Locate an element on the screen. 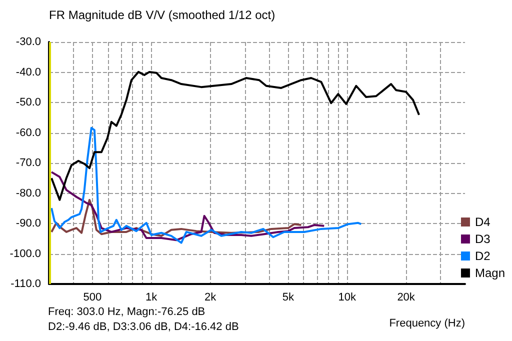 This screenshot has width=512, height=341. legend-label: D2 is located at coordinates (482, 256).